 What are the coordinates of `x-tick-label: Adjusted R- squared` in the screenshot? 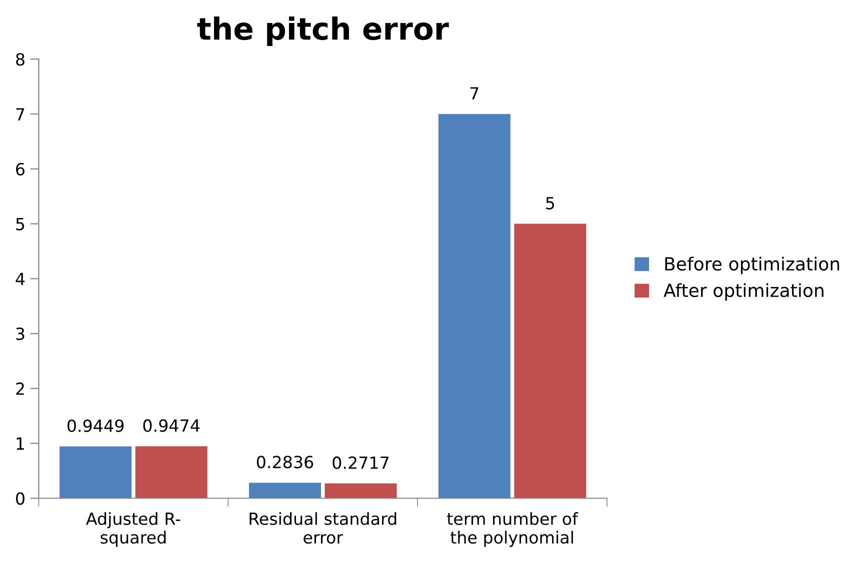 It's located at (133, 529).